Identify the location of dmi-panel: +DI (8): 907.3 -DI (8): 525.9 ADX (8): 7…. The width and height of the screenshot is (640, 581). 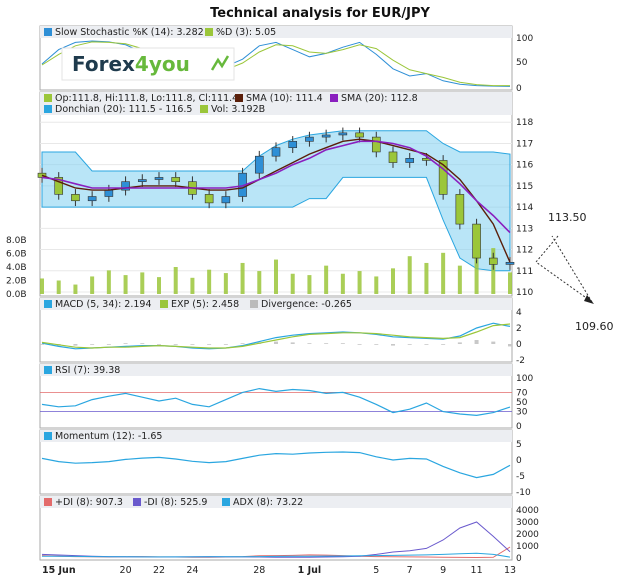
(289, 529).